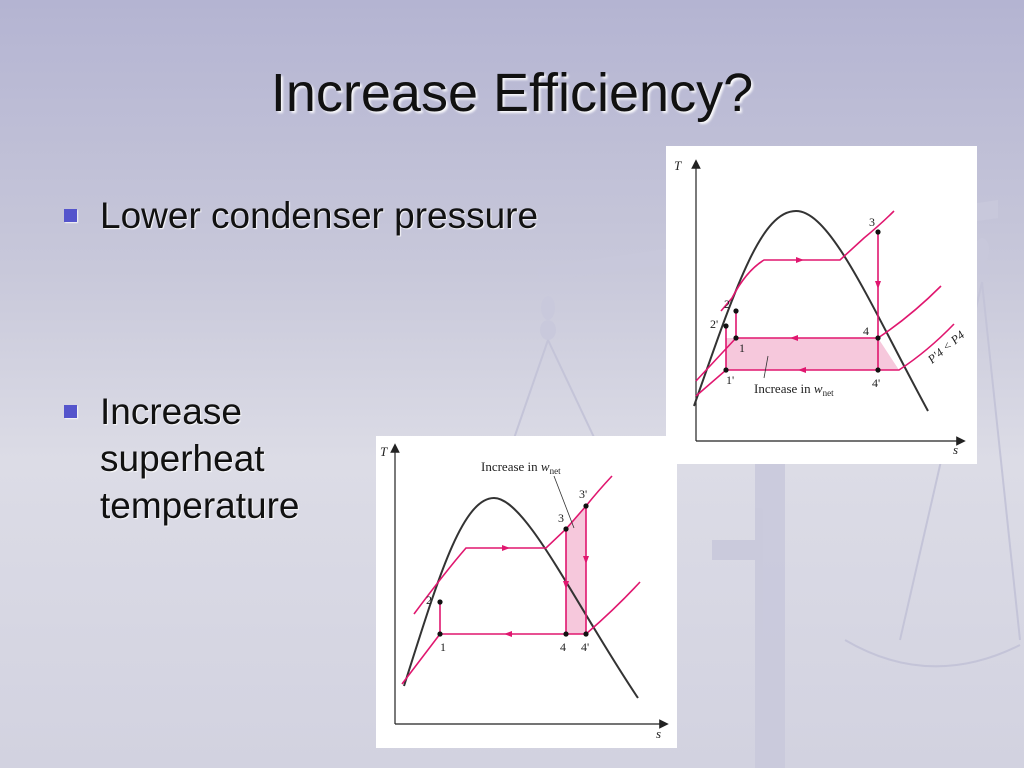  What do you see at coordinates (200, 458) in the screenshot?
I see `bullet-text: Increase superheat temperature` at bounding box center [200, 458].